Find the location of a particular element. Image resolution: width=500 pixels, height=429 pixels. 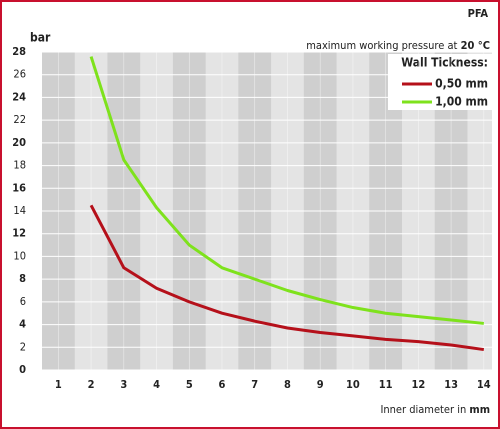

subtitle-text: maximum working pressure at is located at coordinates (383, 45).